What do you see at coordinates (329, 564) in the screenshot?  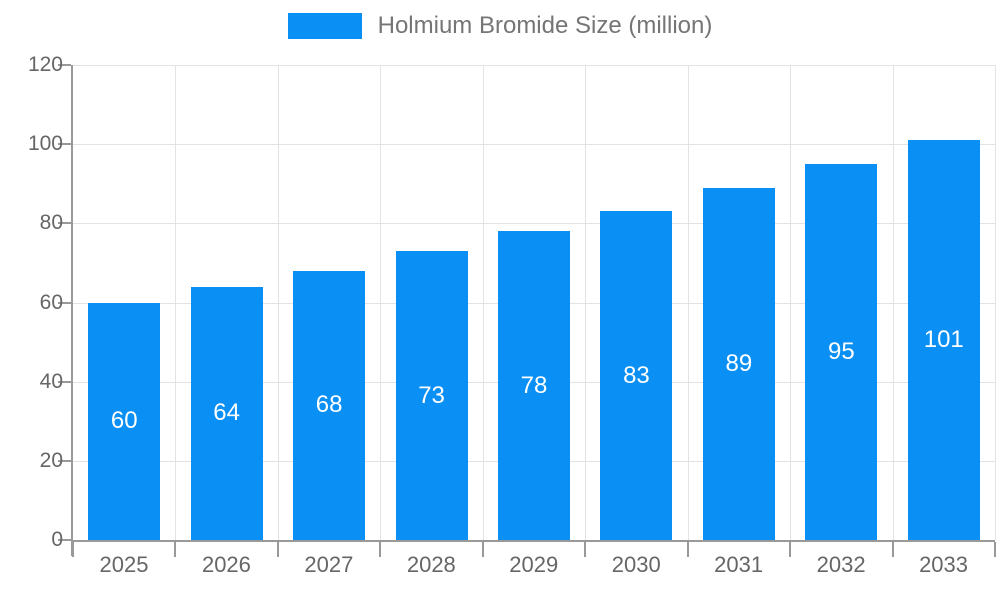 I see `x-tick-label: 2027` at bounding box center [329, 564].